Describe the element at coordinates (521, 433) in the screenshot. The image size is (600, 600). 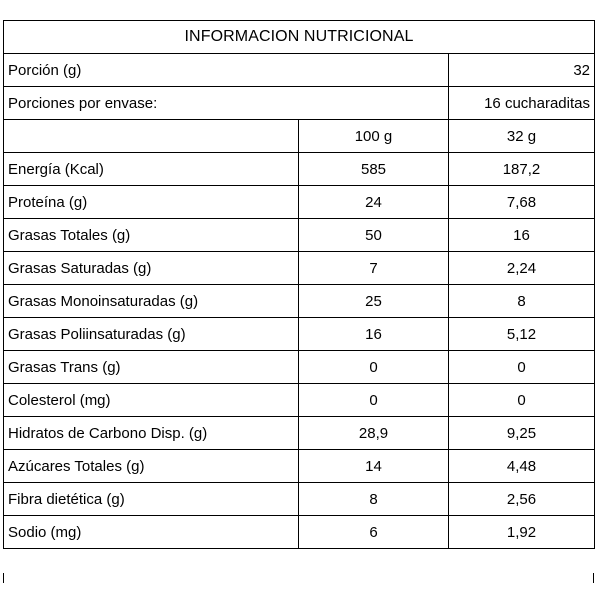
I see `value-per-portion: 9,25` at that location.